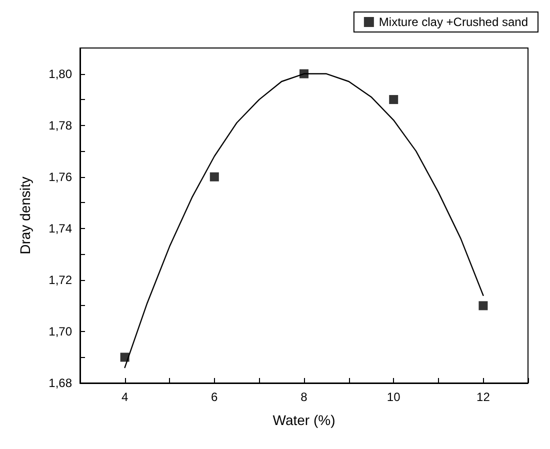 This screenshot has width=550, height=449. What do you see at coordinates (483, 397) in the screenshot?
I see `x-tick-label: 12` at bounding box center [483, 397].